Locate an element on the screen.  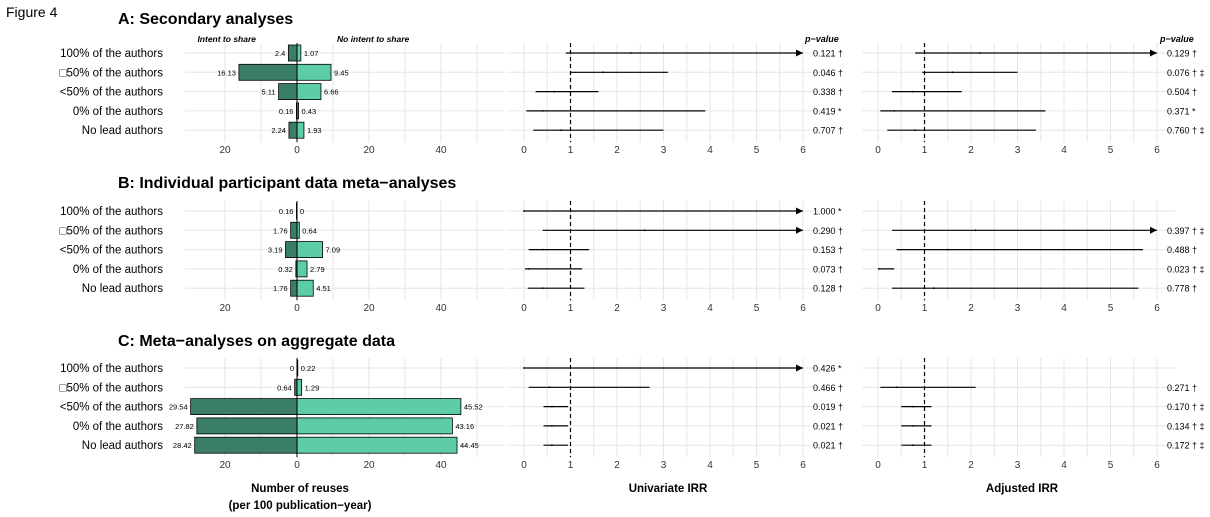
bar-value-label: 0.64 is located at coordinates (309, 230).